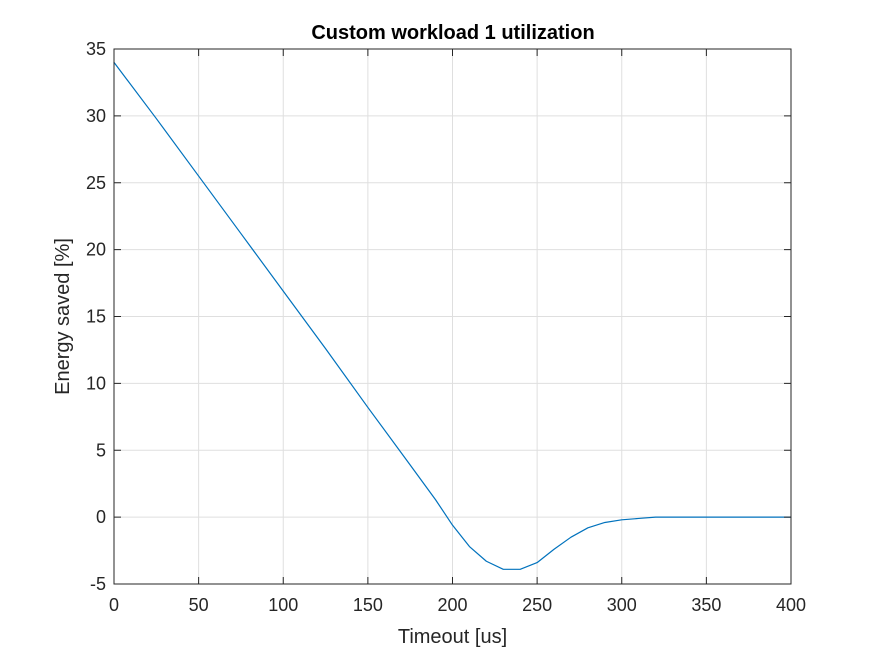 Image resolution: width=875 pixels, height=661 pixels. What do you see at coordinates (452, 637) in the screenshot?
I see `x-axis-label: Timeout [us]` at bounding box center [452, 637].